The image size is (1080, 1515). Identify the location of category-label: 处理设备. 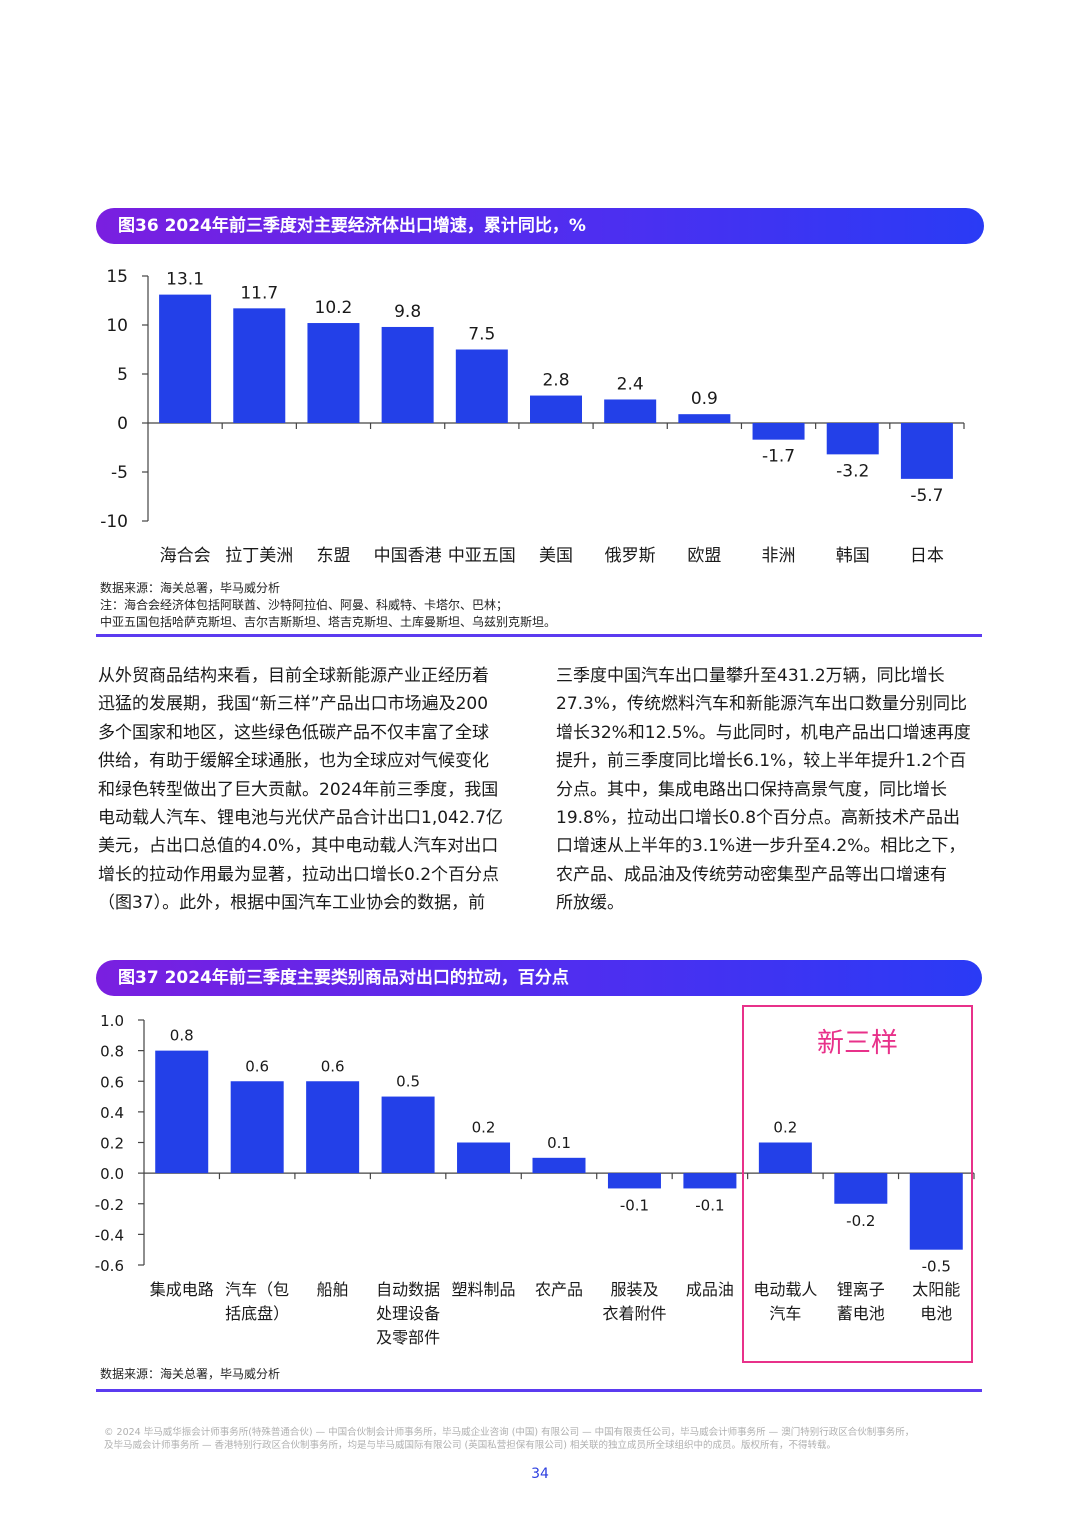
(408, 1313).